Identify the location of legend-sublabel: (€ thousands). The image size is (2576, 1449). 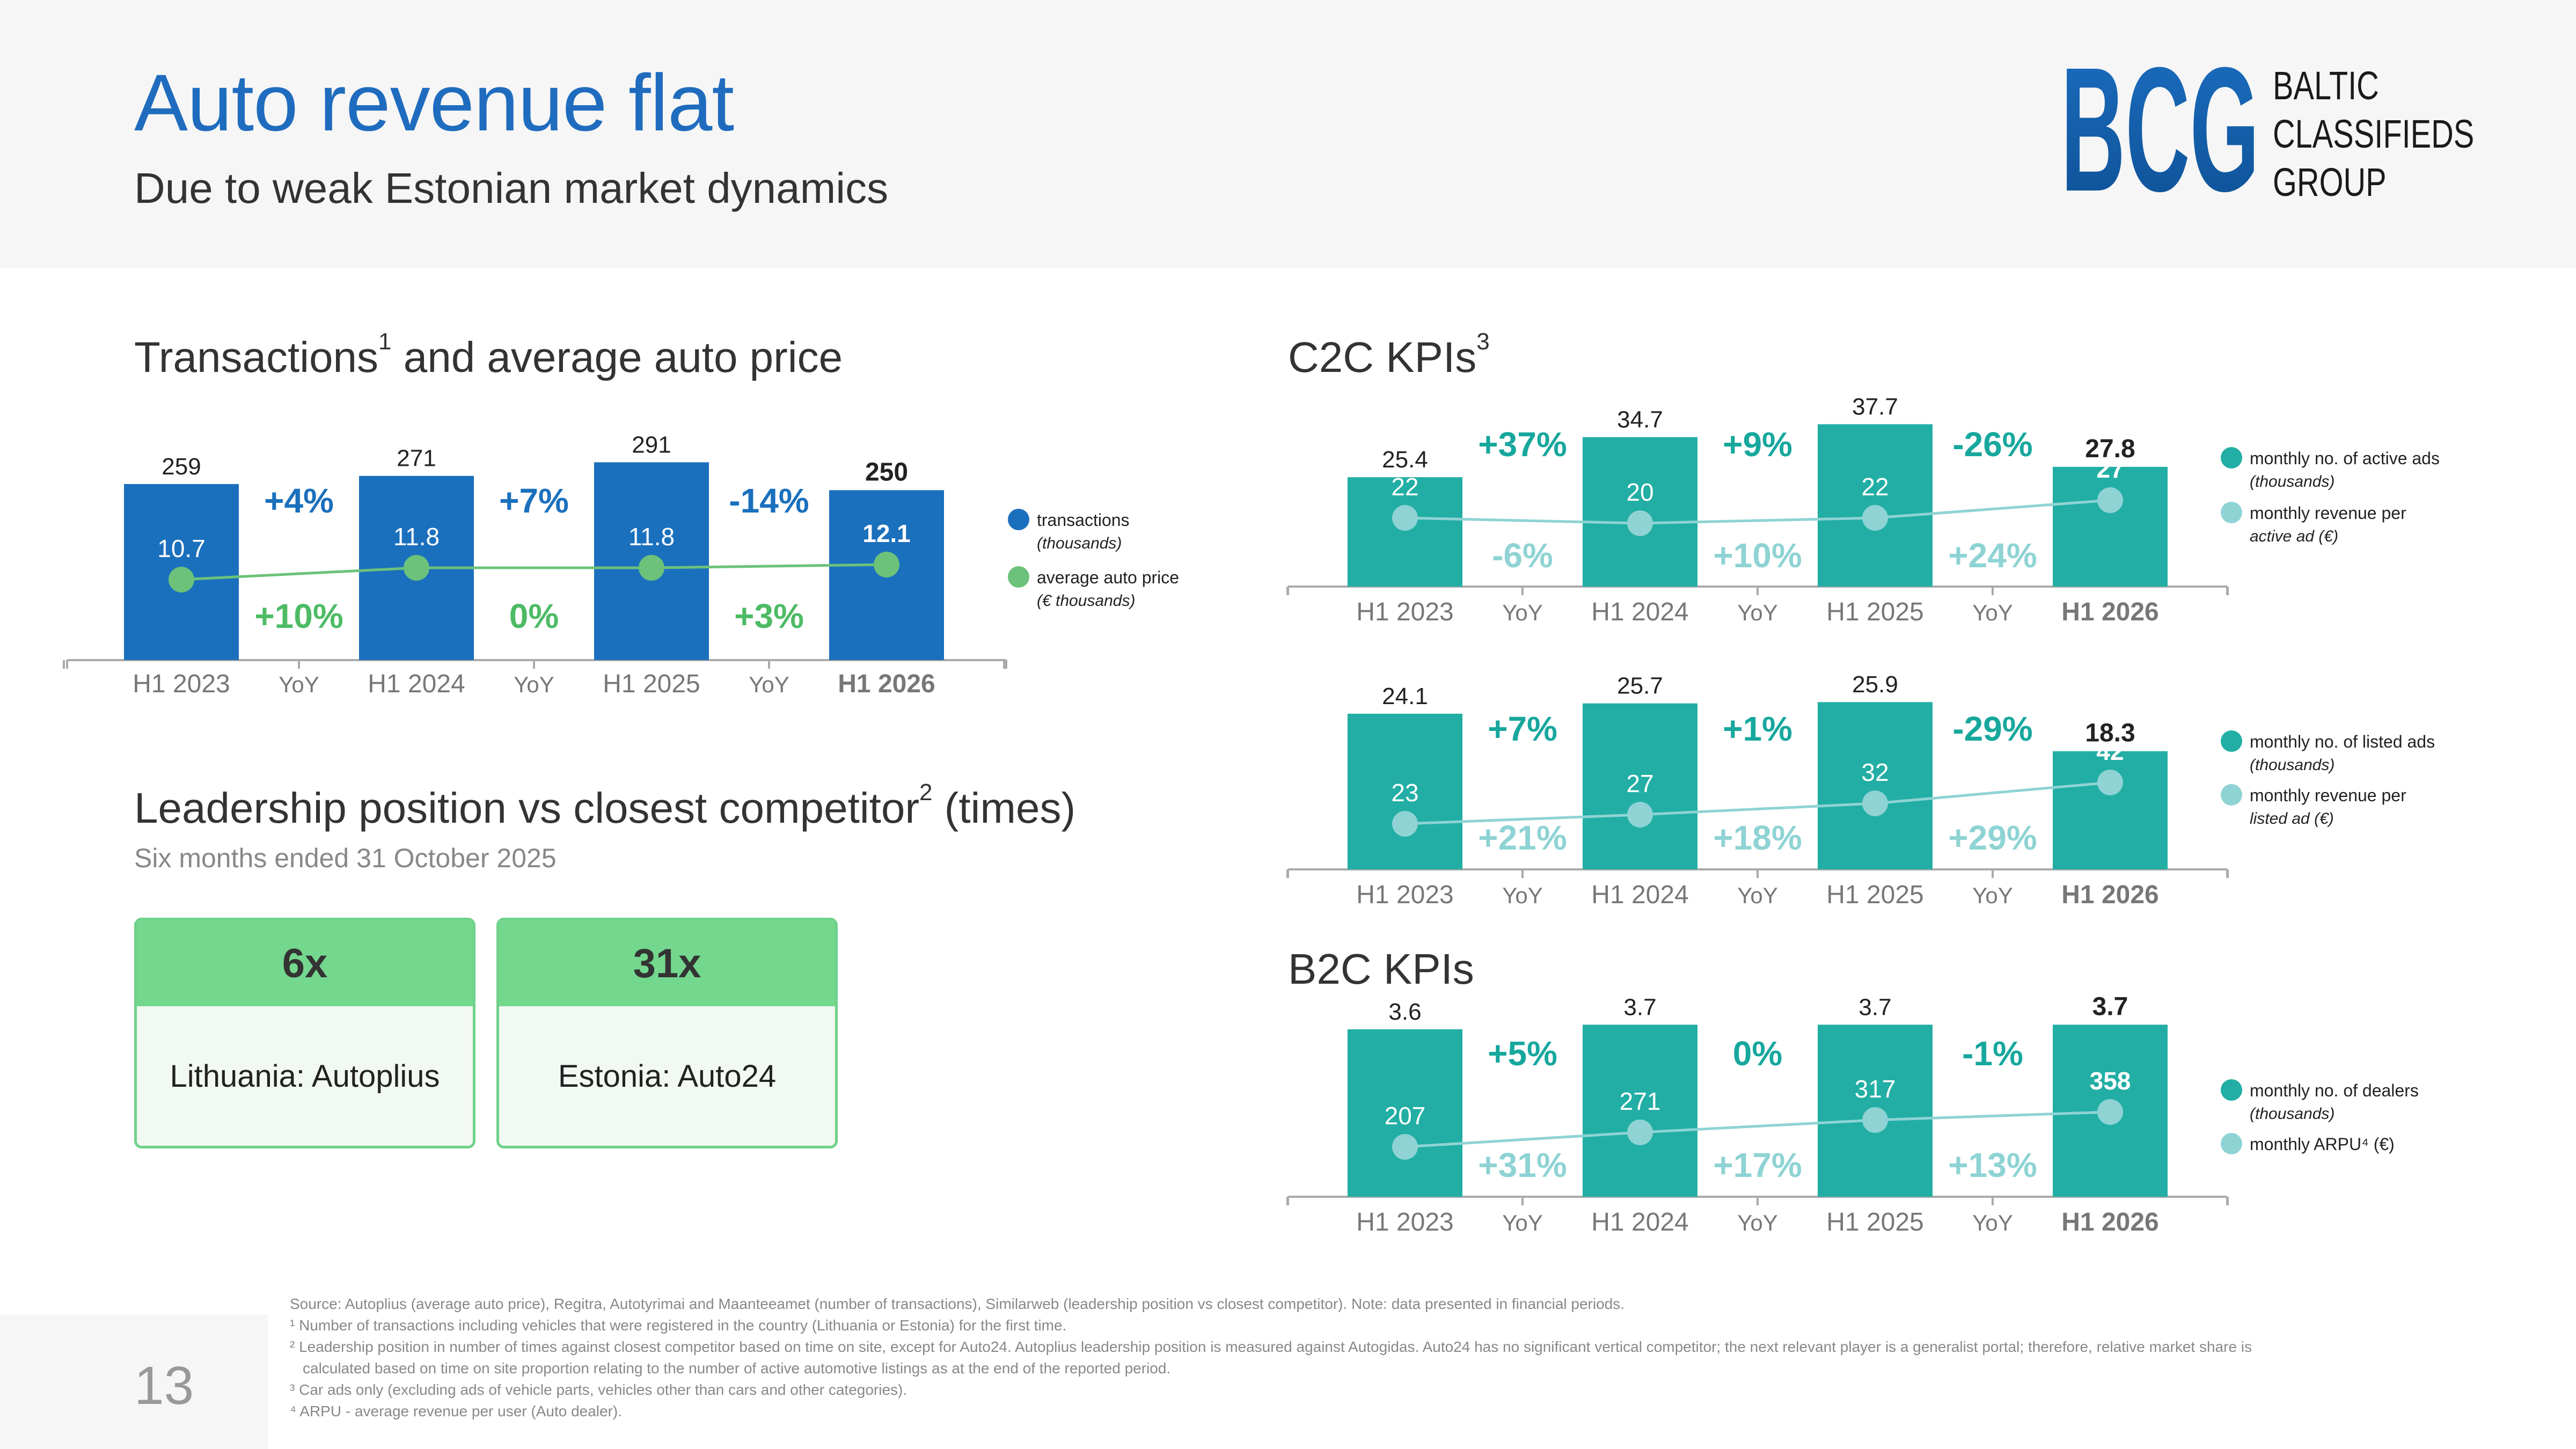
(1086, 601).